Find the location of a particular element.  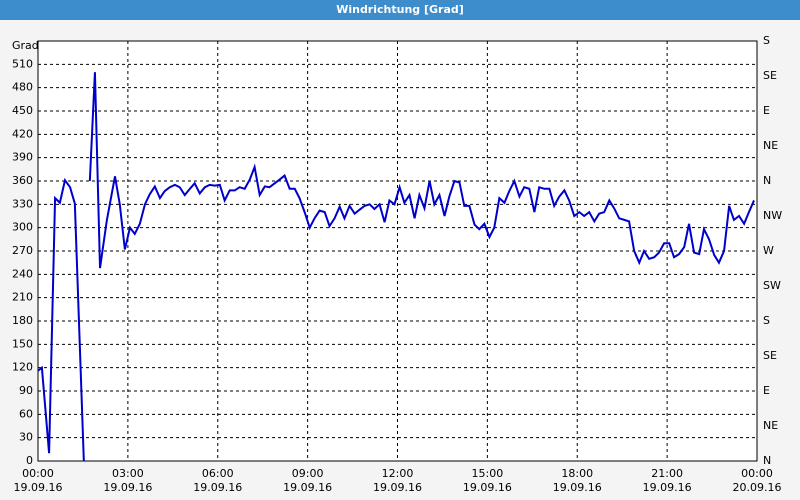

y-axis-label: Grad is located at coordinates (25, 45).